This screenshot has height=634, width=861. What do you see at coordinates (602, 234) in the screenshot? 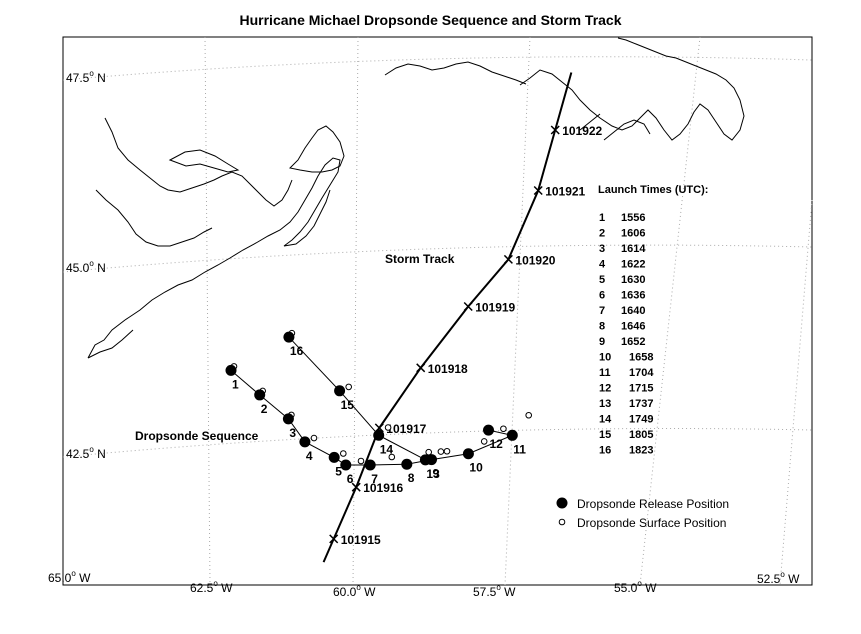
I see `launch-time-number: 2` at bounding box center [602, 234].